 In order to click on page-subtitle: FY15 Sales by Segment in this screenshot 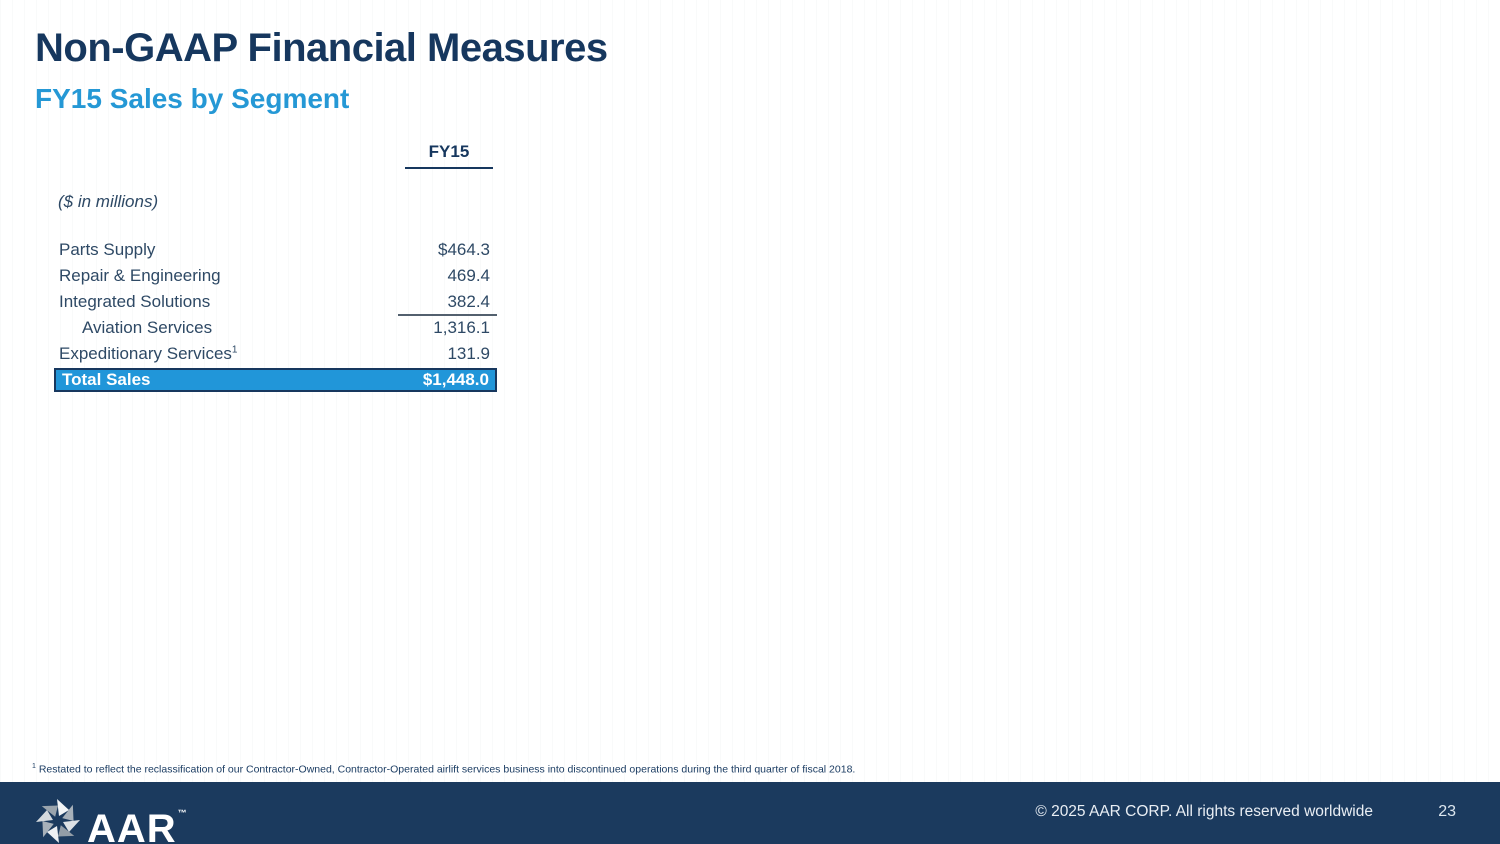, I will do `click(192, 98)`.